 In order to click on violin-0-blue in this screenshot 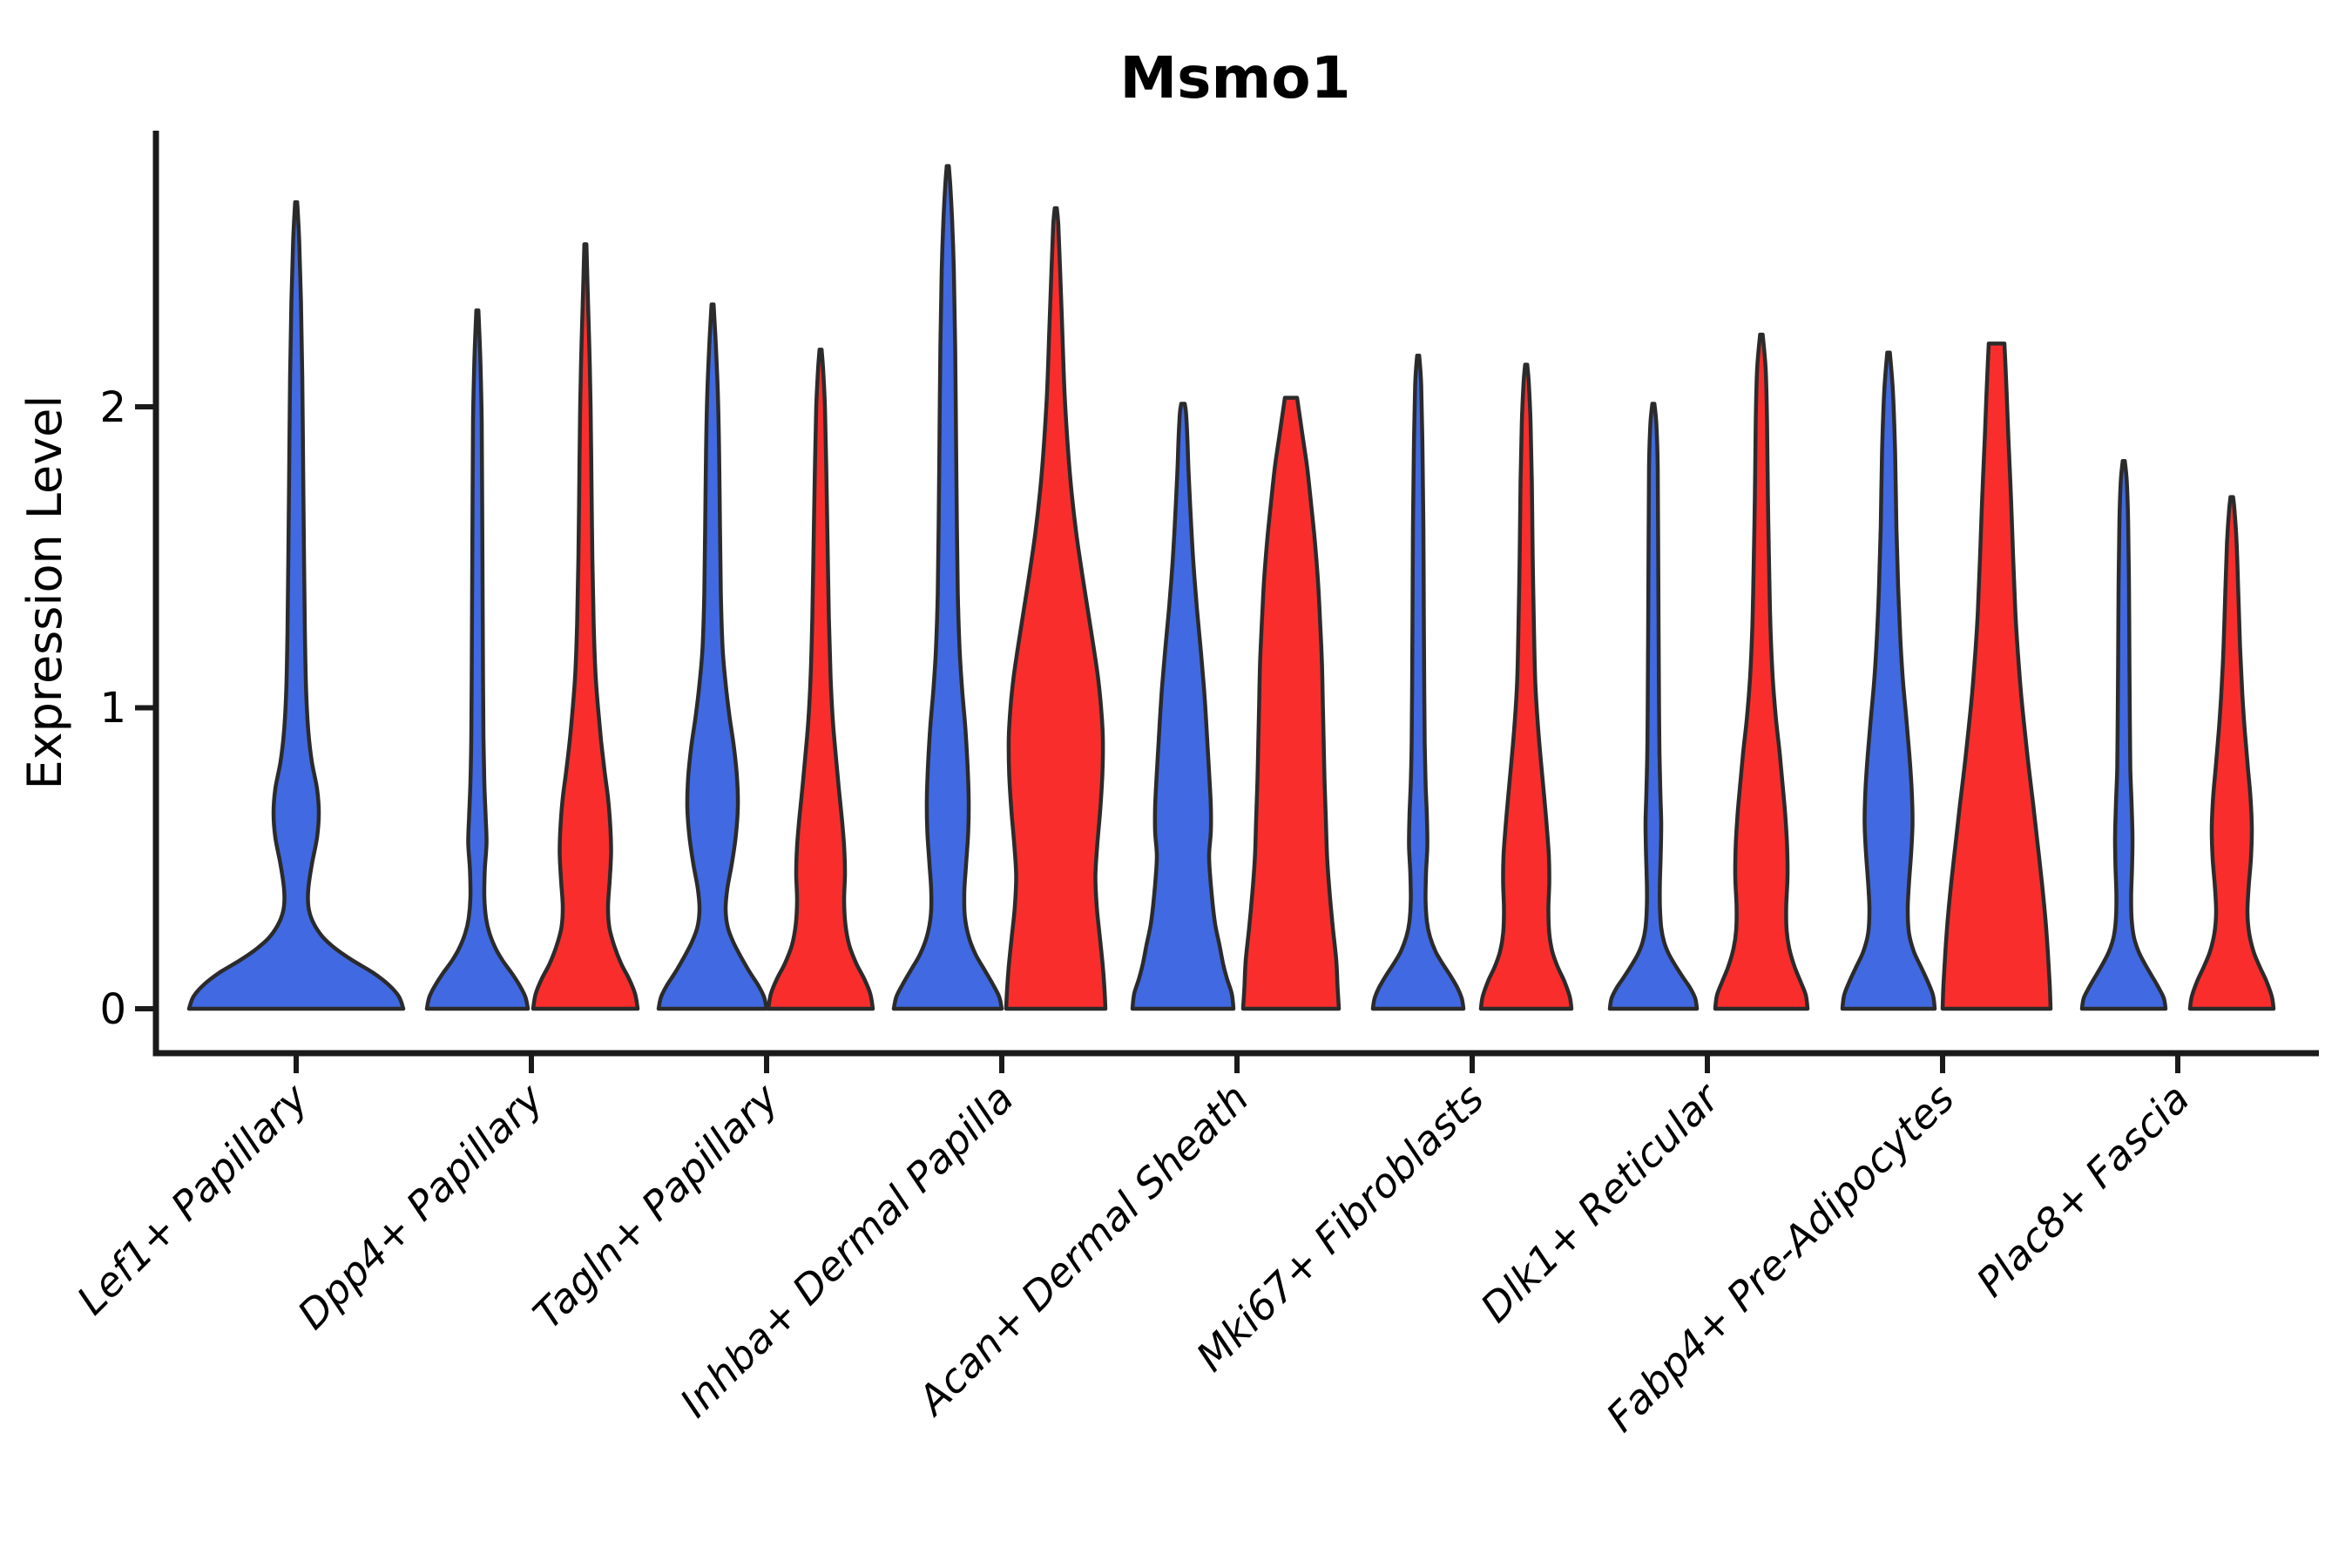, I will do `click(296, 605)`.